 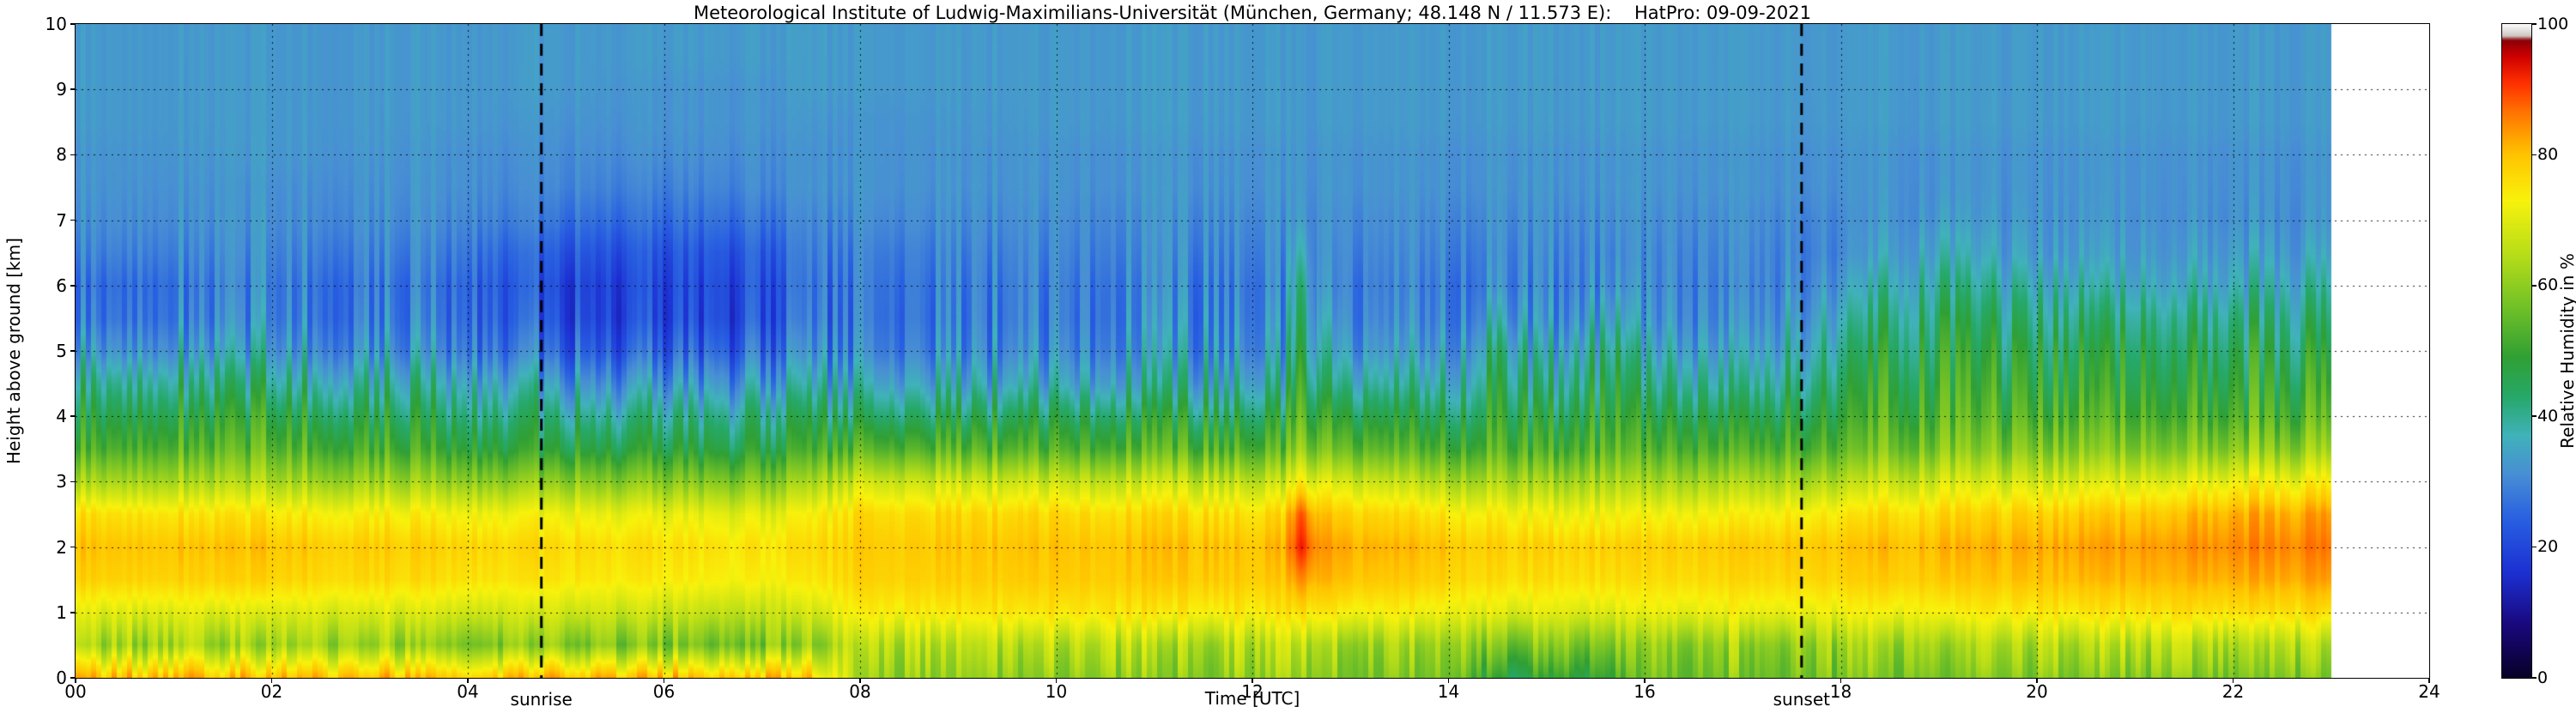 What do you see at coordinates (13, 351) in the screenshot?
I see `y-axis-label: Height above ground [km]` at bounding box center [13, 351].